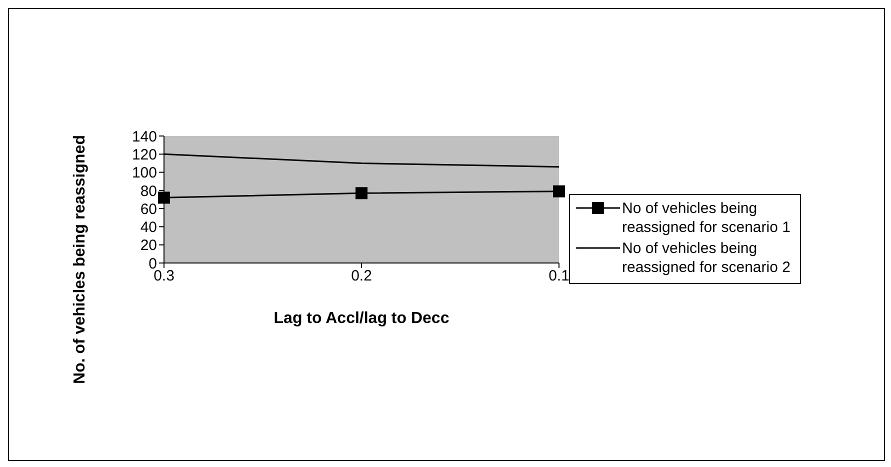  What do you see at coordinates (559, 276) in the screenshot?
I see `x-tick-label: 0.1` at bounding box center [559, 276].